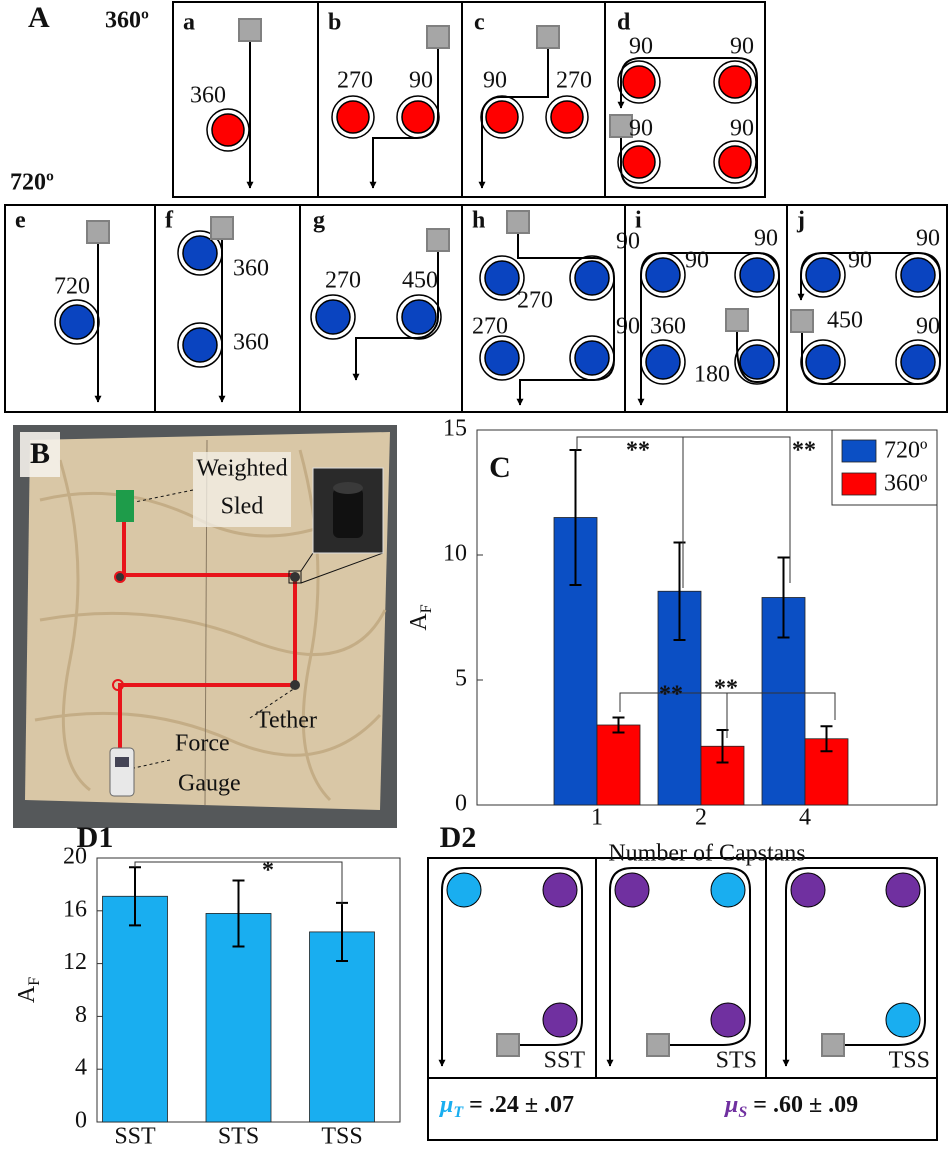 This screenshot has width=950, height=1149. I want to click on x-tick-label: SST, so click(135, 1136).